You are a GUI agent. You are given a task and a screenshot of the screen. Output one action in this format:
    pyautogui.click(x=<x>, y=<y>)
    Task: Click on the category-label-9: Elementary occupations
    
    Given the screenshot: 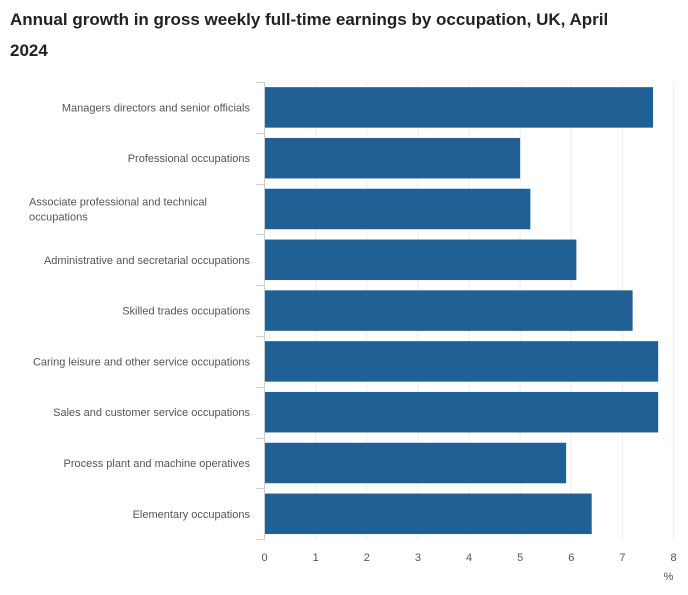 What is the action you would take?
    pyautogui.click(x=192, y=515)
    